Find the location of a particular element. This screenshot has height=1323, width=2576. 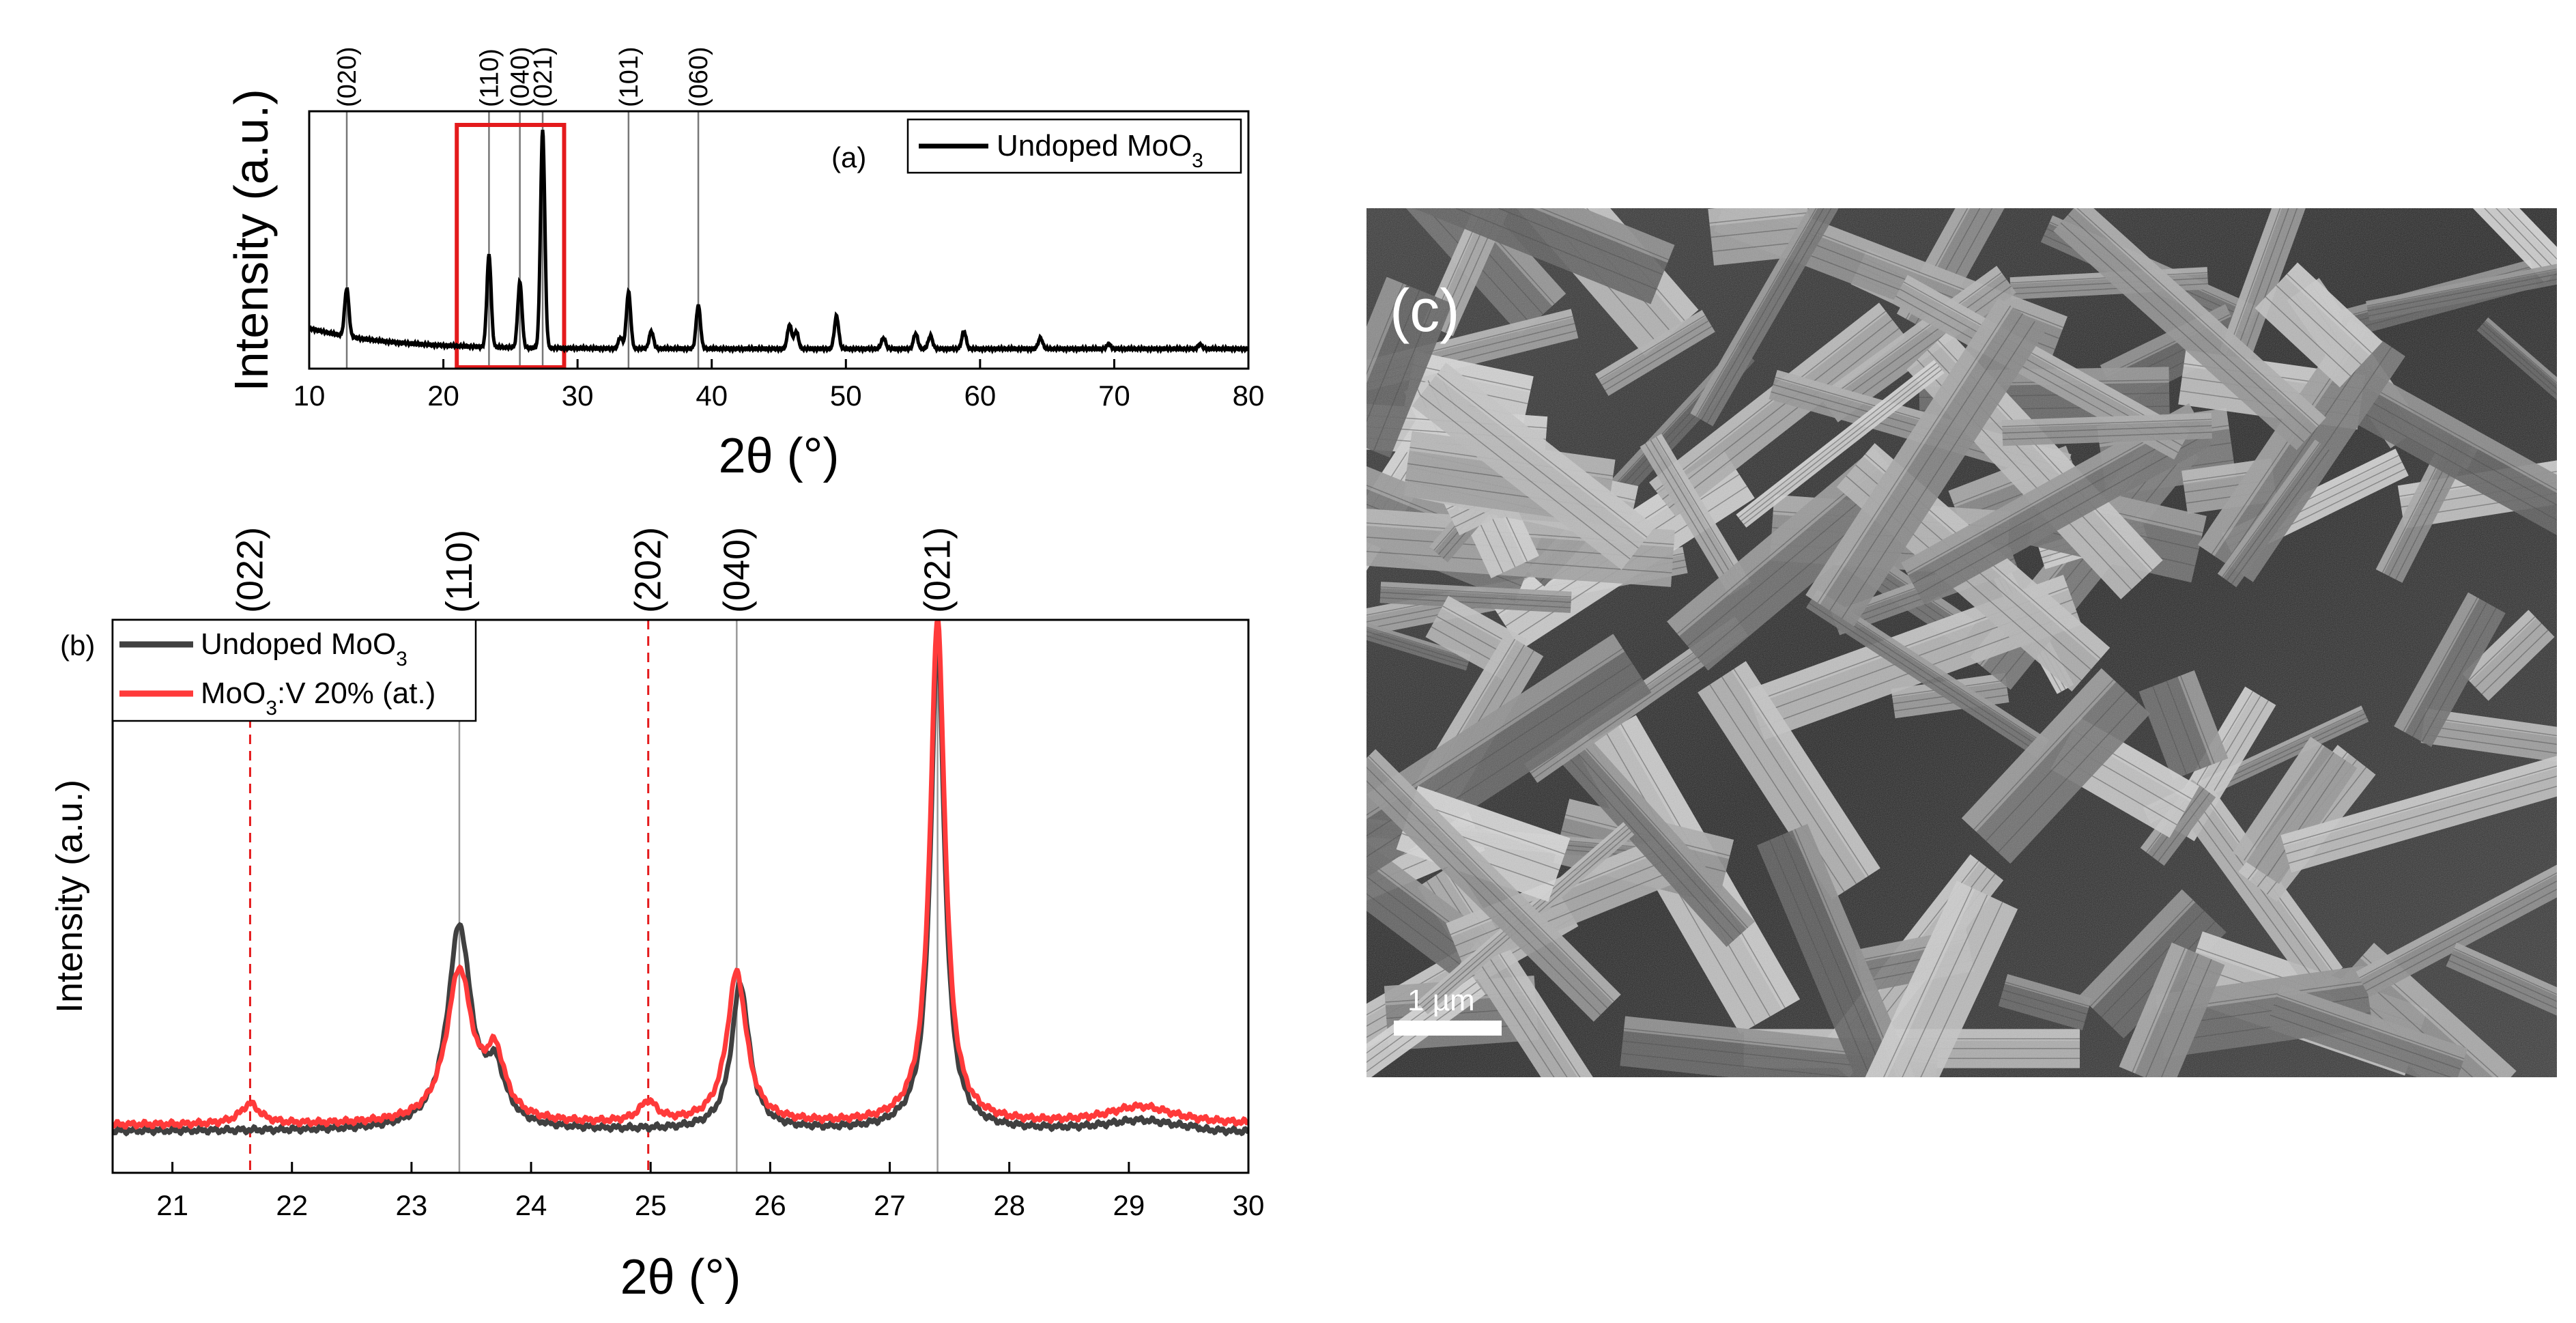

panel-b-tick-label-2: 23 is located at coordinates (412, 1205).